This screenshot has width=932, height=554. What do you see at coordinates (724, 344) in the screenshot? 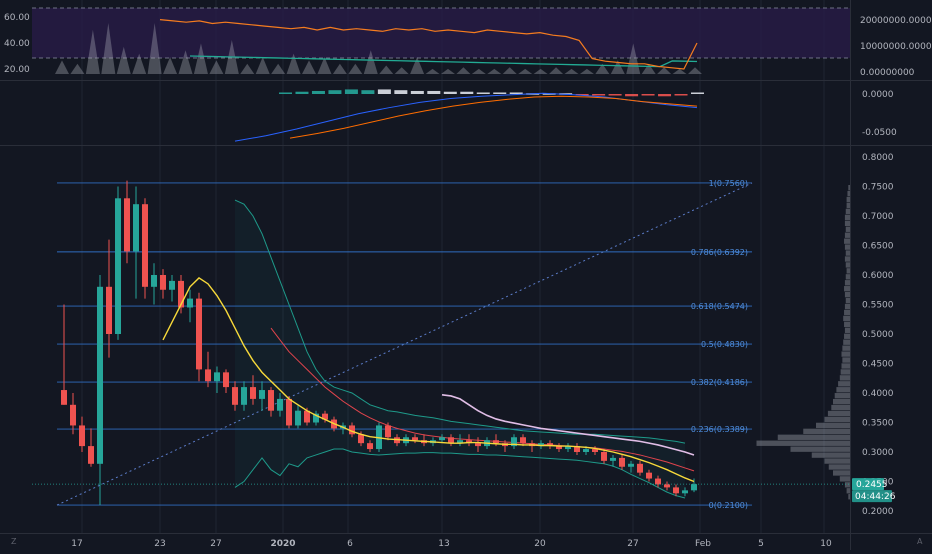
I see `fib-label: 0.5(0.4830)` at bounding box center [724, 344].